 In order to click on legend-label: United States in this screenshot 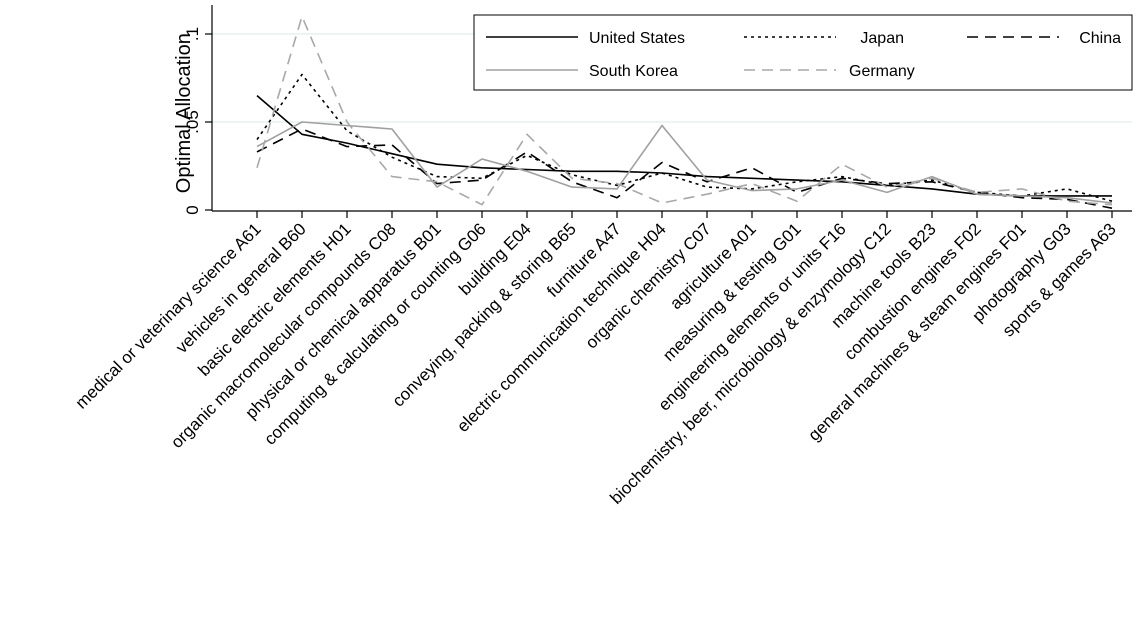, I will do `click(637, 38)`.